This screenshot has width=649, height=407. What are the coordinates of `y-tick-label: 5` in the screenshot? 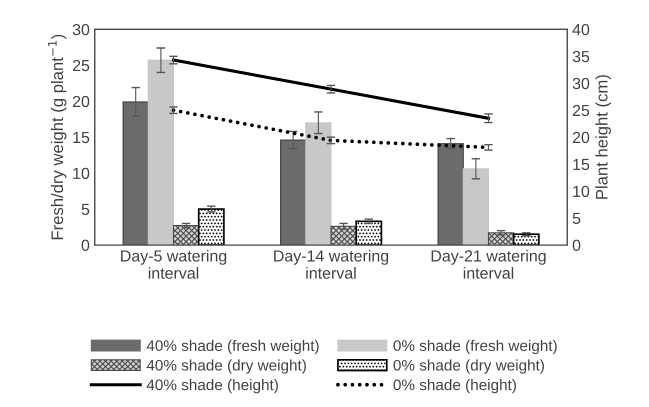 It's located at (86, 210).